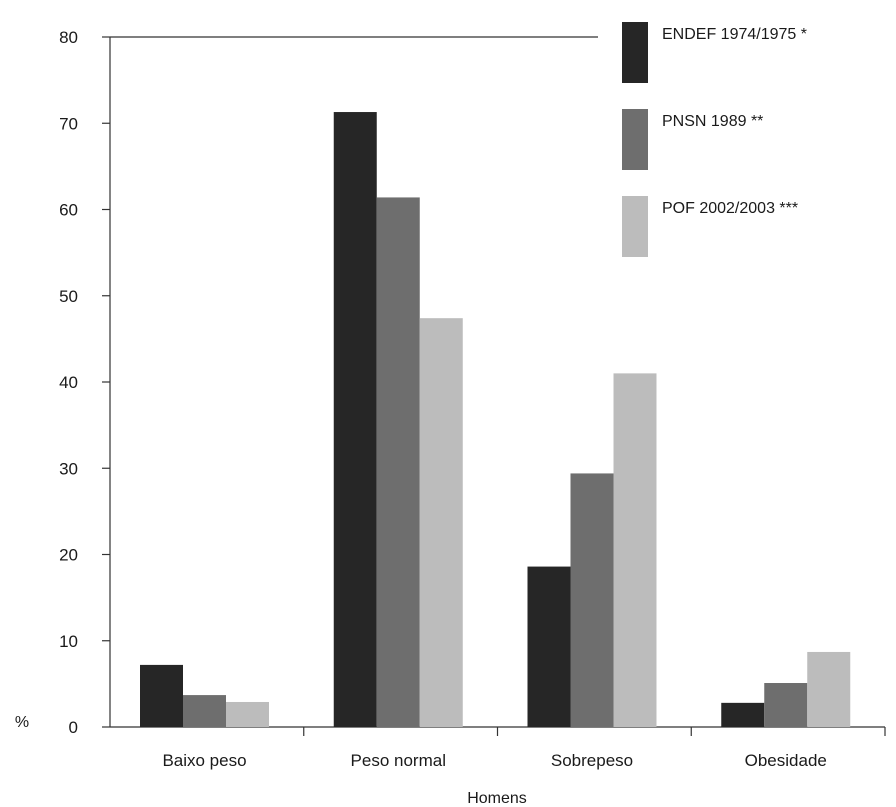 This screenshot has height=807, width=896. I want to click on y-tick-label: 10, so click(68, 641).